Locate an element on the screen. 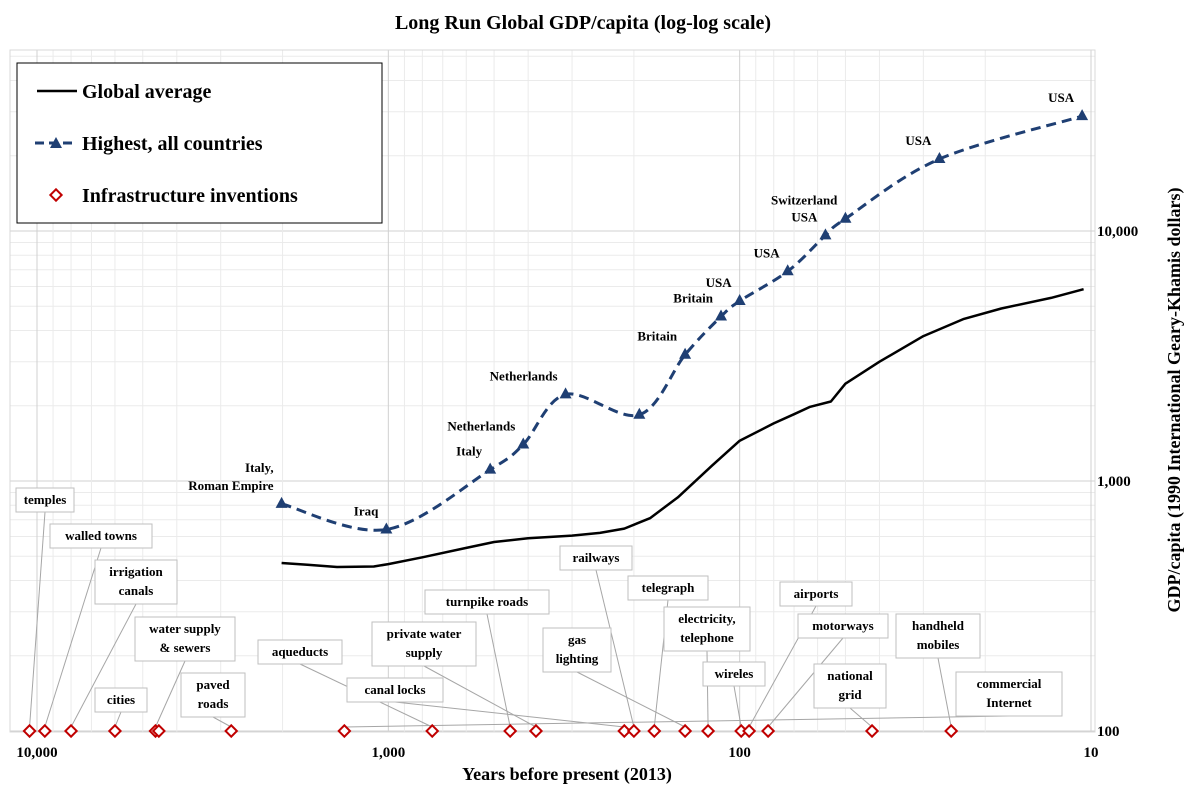 The width and height of the screenshot is (1189, 787). callout-label: water supply & sewers is located at coordinates (185, 638).